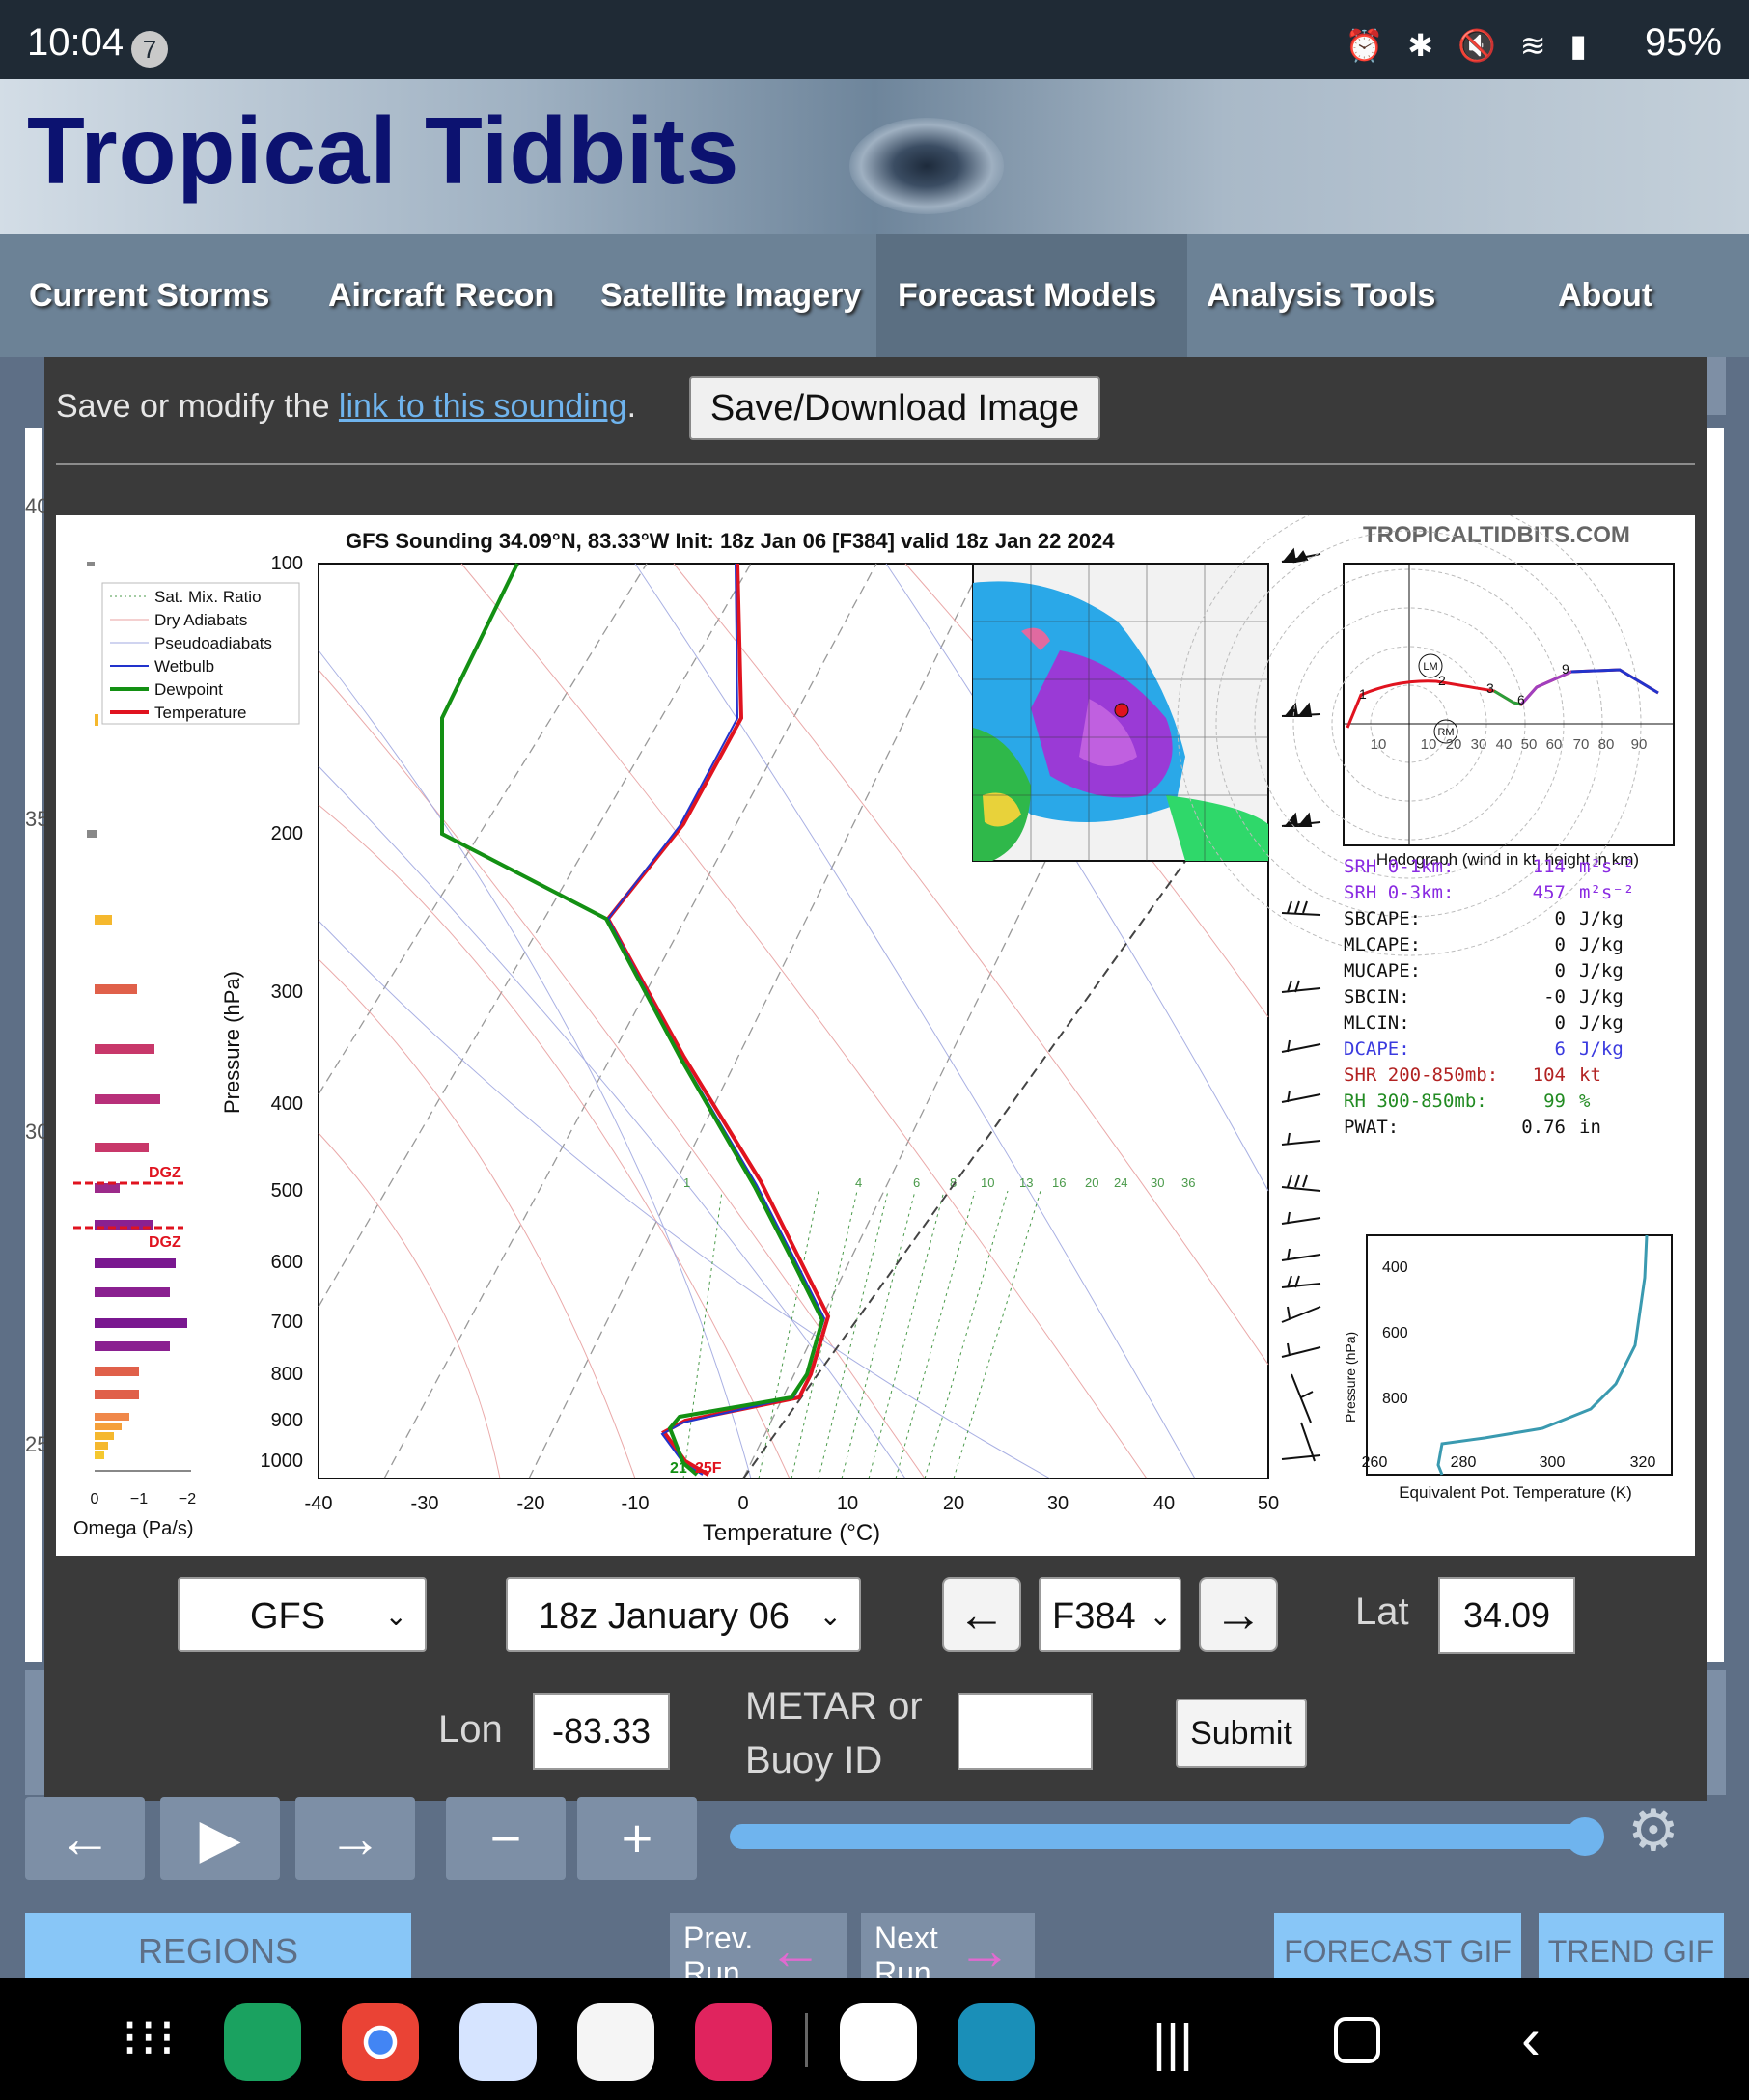 The height and width of the screenshot is (2100, 1749). I want to click on nav-current-storms: Current Storms, so click(150, 295).